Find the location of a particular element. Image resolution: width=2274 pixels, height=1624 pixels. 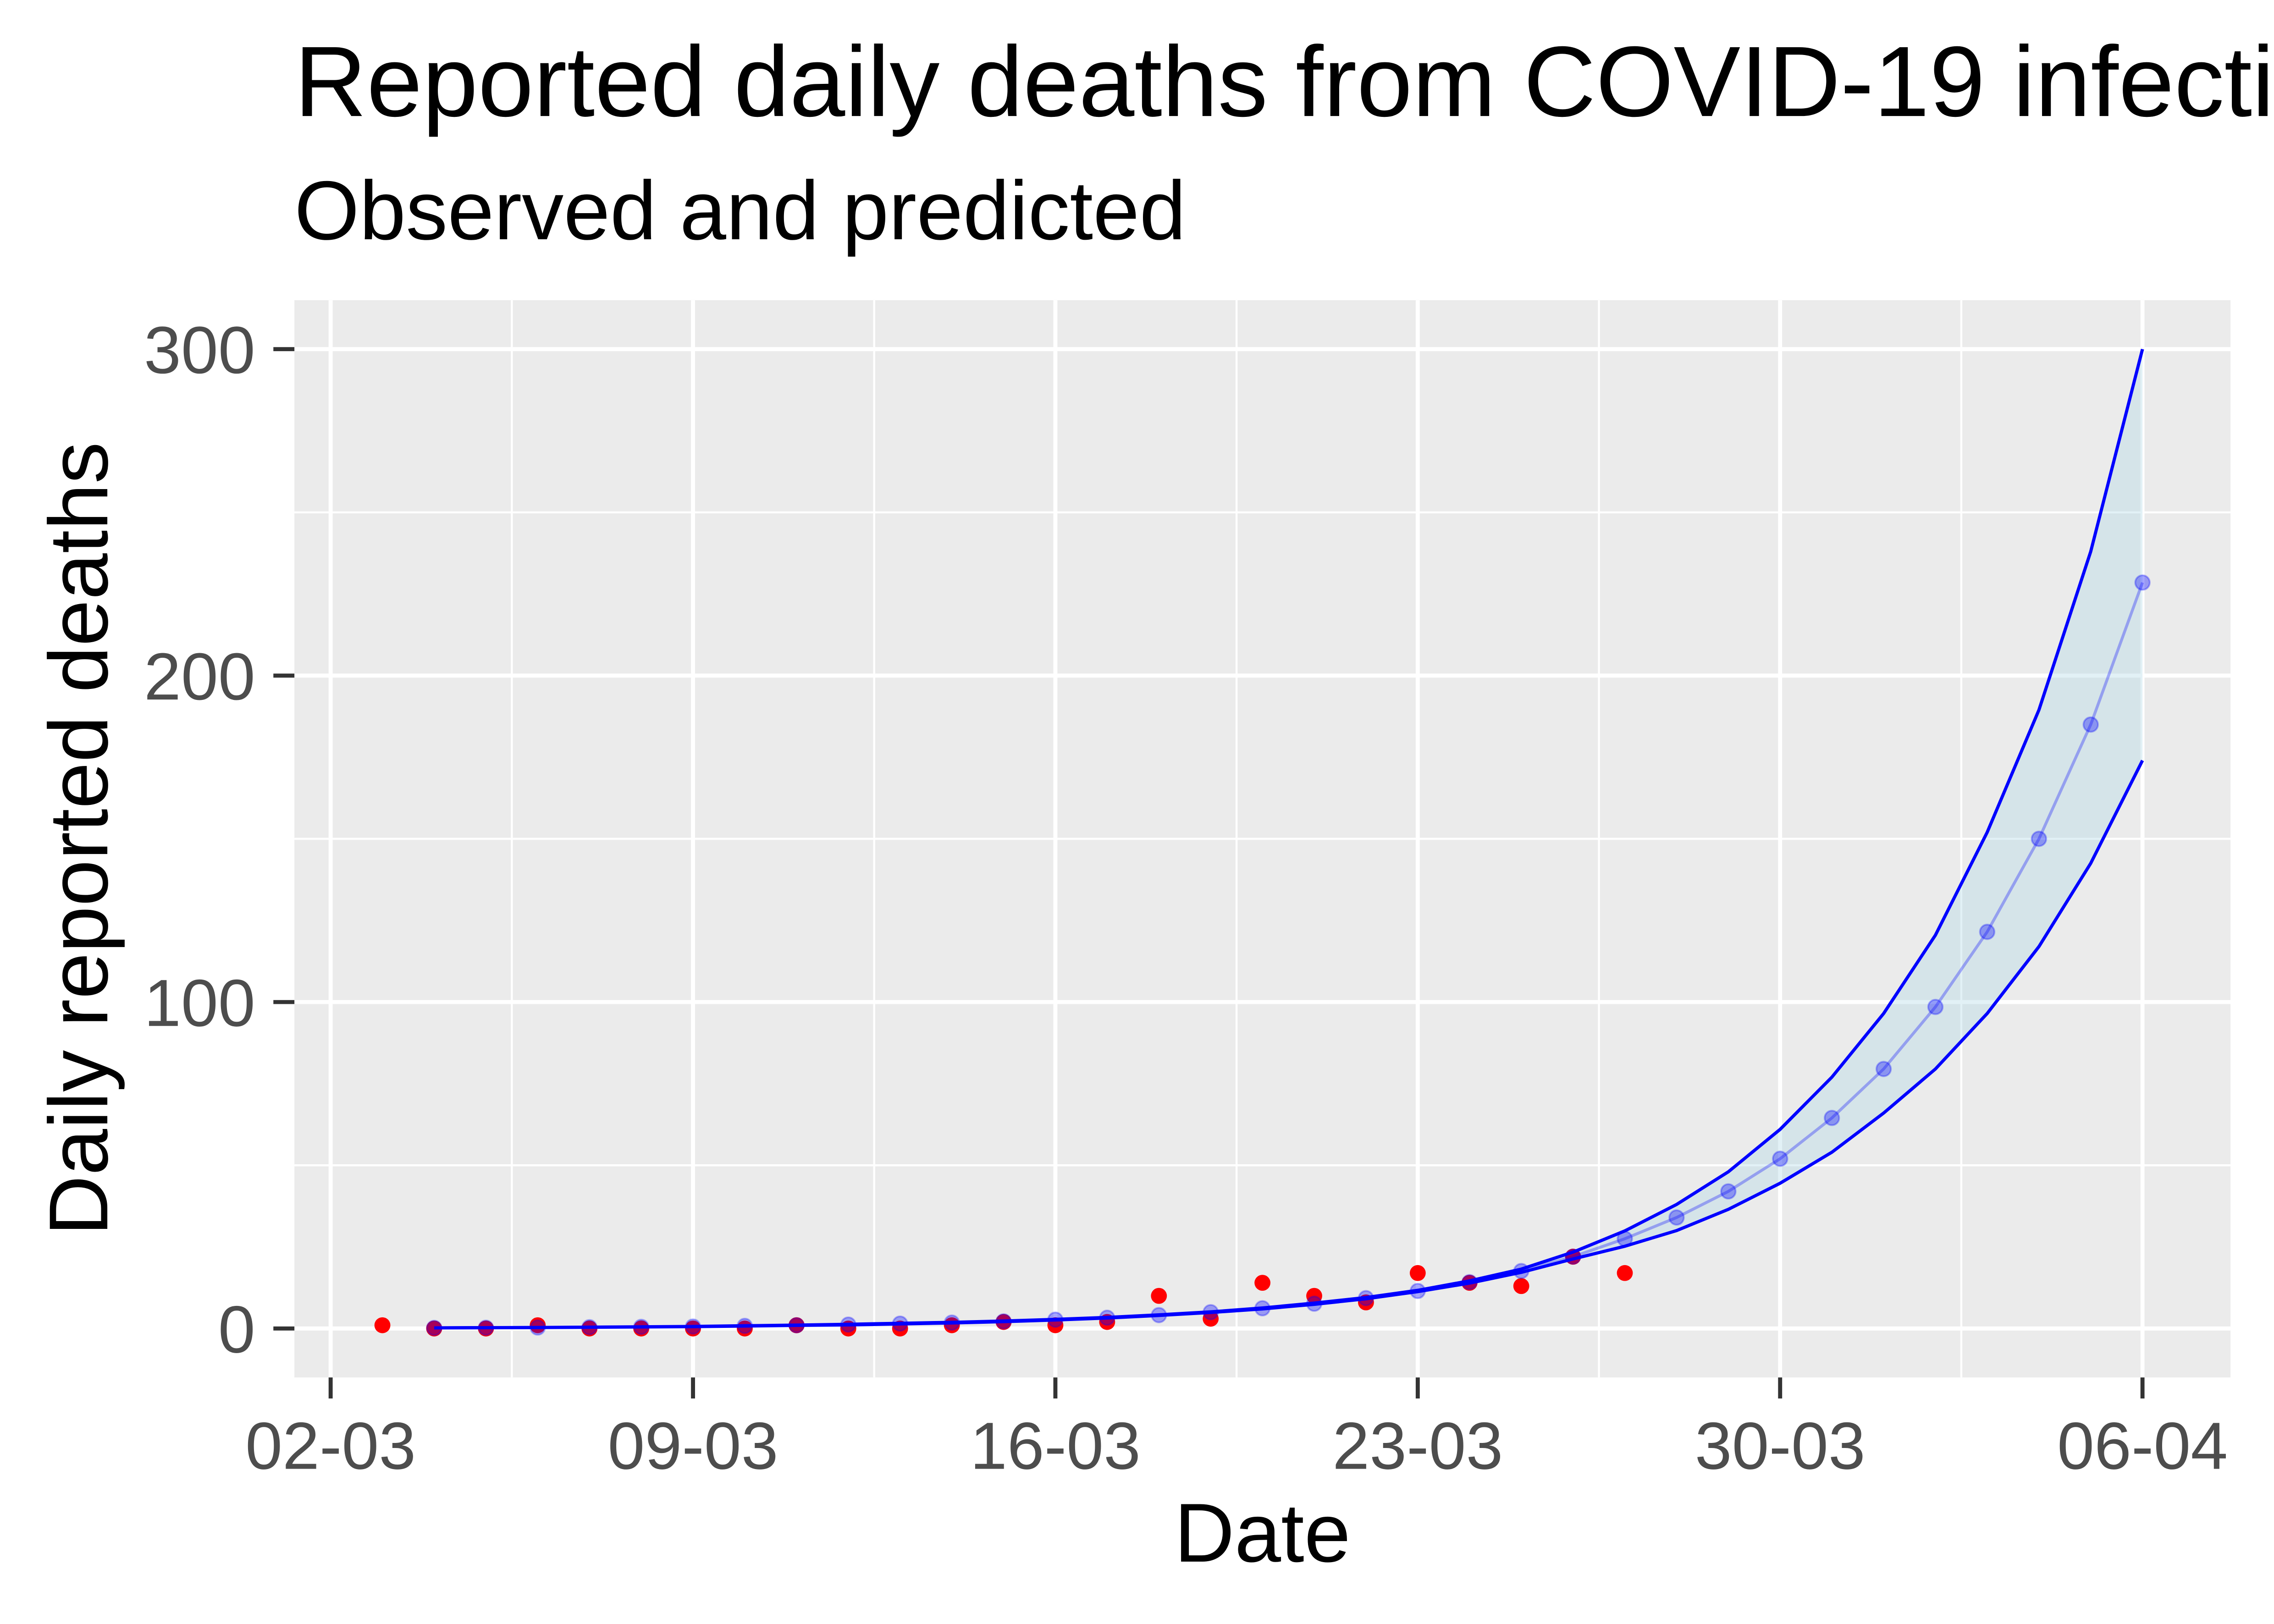

x-tick-label: 16-03 is located at coordinates (1056, 1445).